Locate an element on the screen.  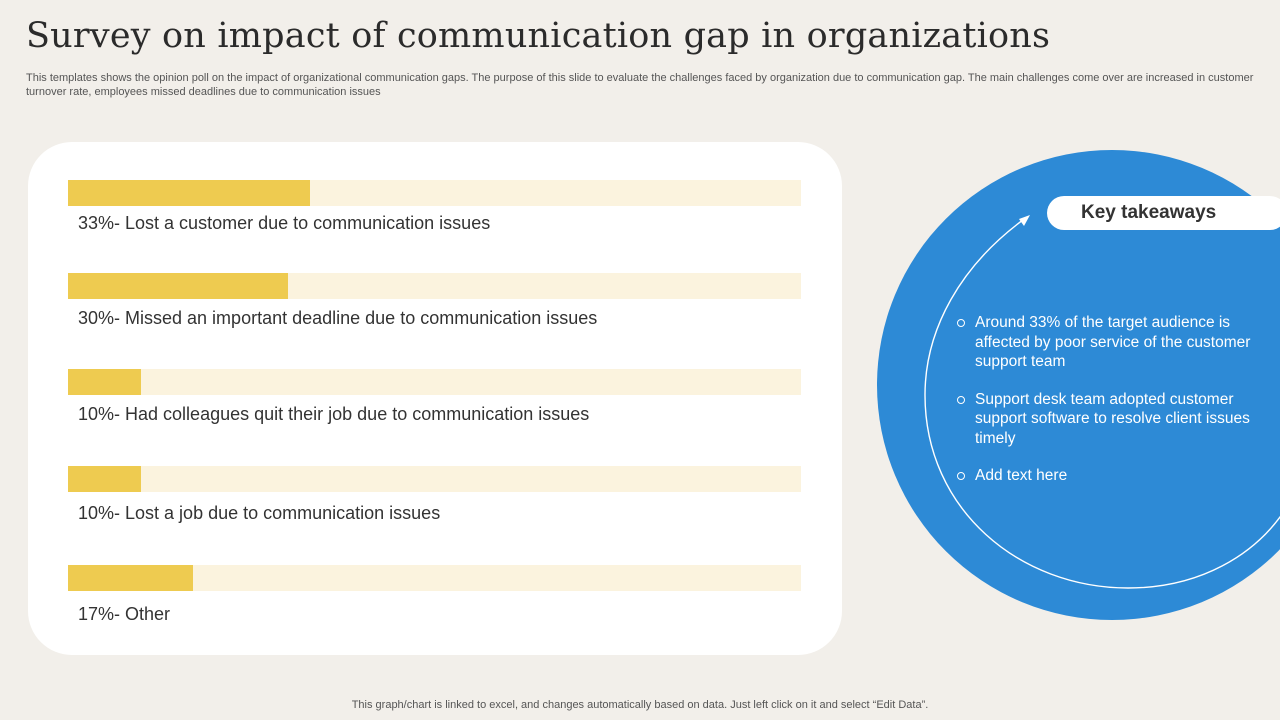
key-takeaways-title: Key takeaways is located at coordinates (1149, 212).